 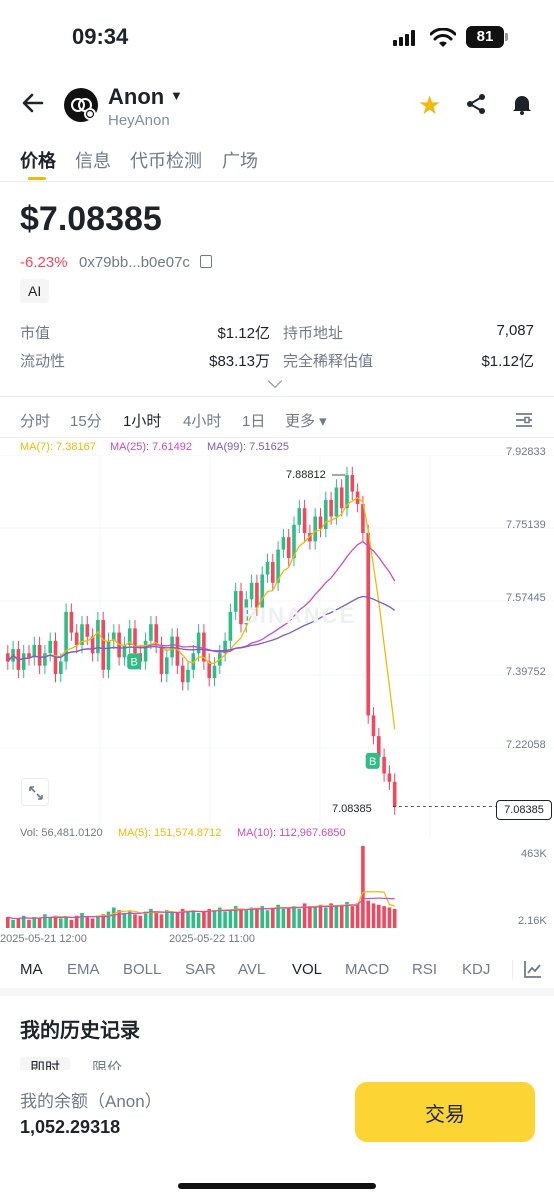 What do you see at coordinates (35, 291) in the screenshot?
I see `category-tag: AI` at bounding box center [35, 291].